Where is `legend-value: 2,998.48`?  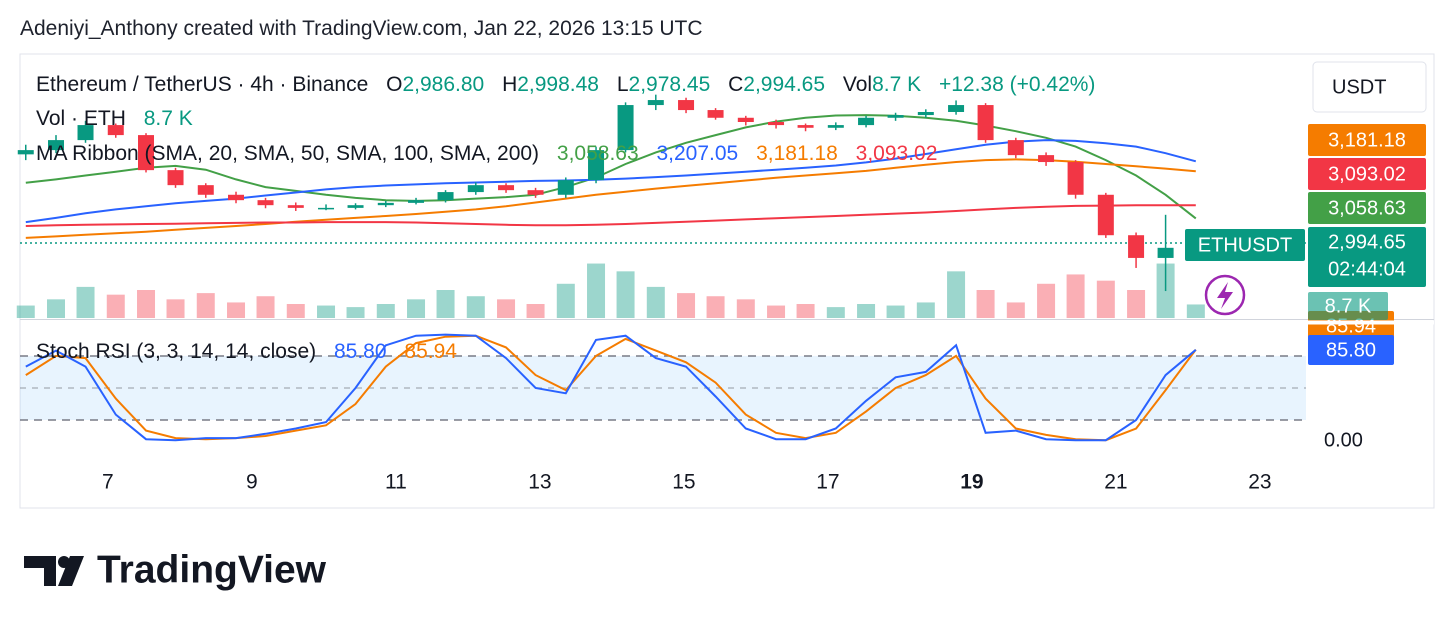 legend-value: 2,998.48 is located at coordinates (558, 84).